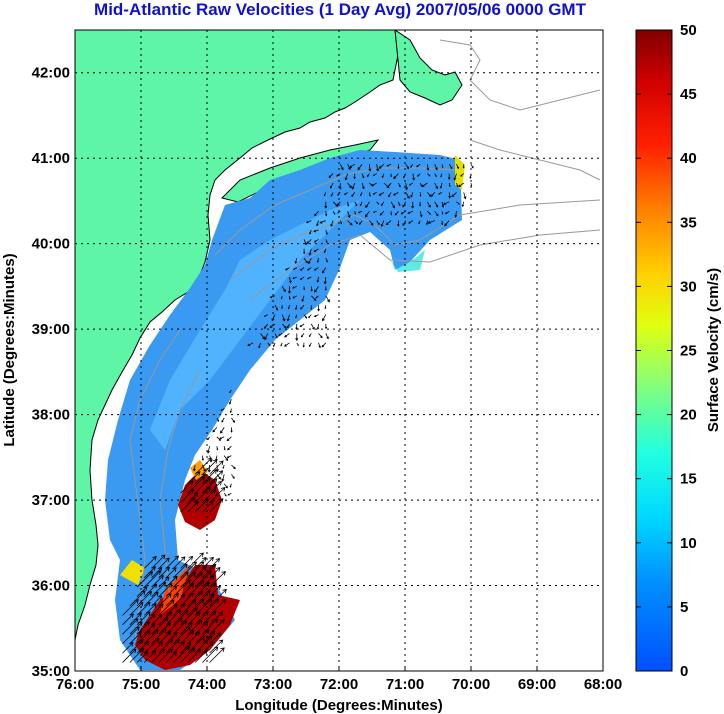 The height and width of the screenshot is (714, 724). I want to click on x-tick-label: 71:00, so click(405, 684).